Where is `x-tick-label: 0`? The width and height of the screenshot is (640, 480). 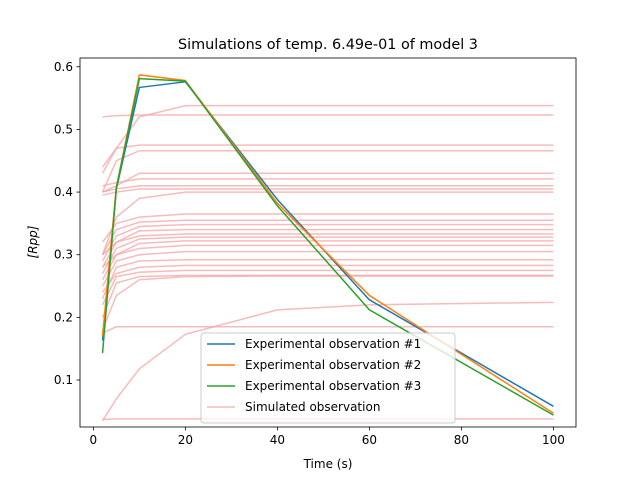
x-tick-label: 0 is located at coordinates (94, 440).